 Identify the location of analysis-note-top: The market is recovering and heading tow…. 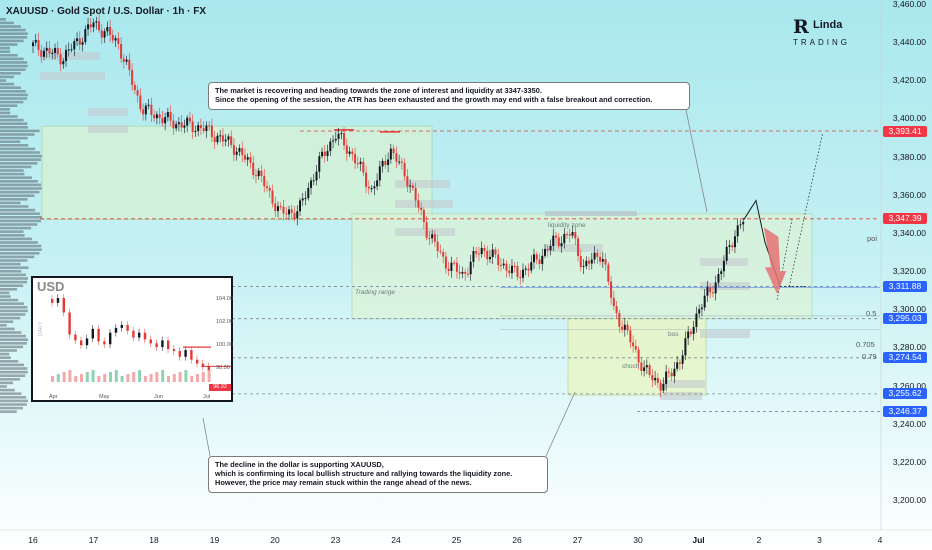
(449, 96).